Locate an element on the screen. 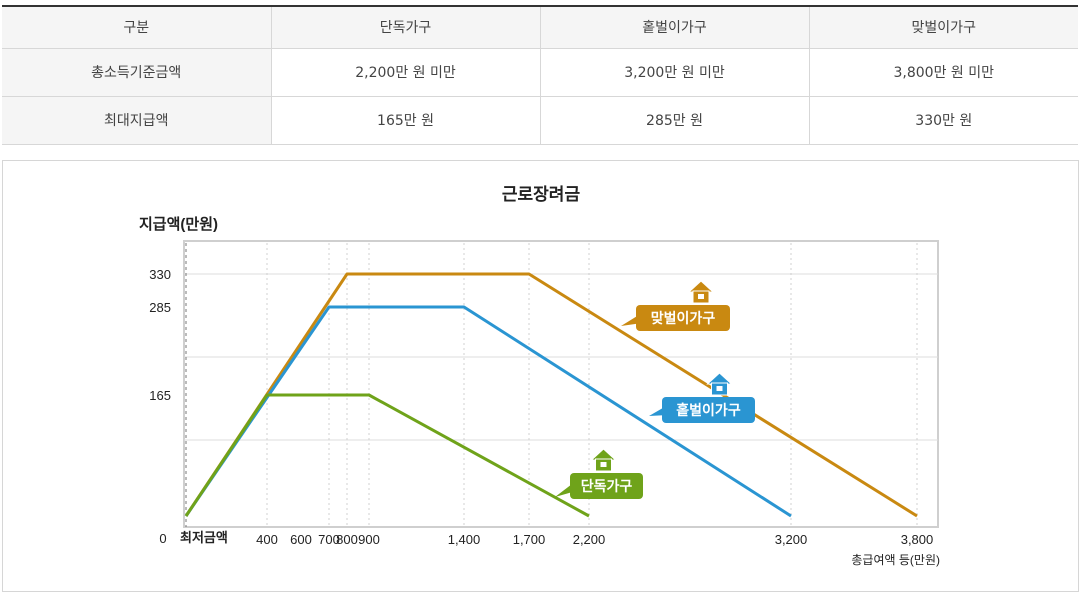  series-label: 홑벌이가구 is located at coordinates (702, 397).